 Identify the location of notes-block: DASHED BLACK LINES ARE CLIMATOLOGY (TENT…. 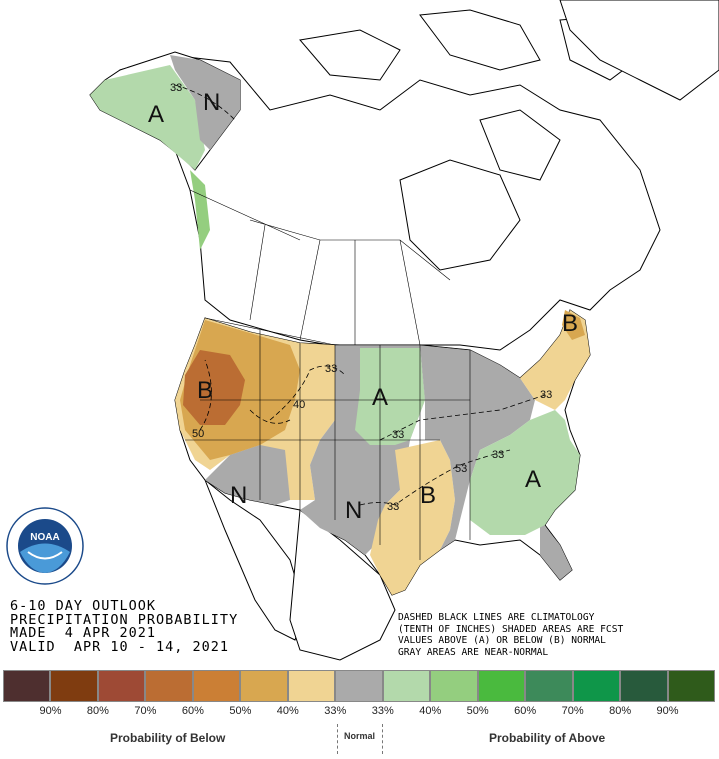
(510, 635).